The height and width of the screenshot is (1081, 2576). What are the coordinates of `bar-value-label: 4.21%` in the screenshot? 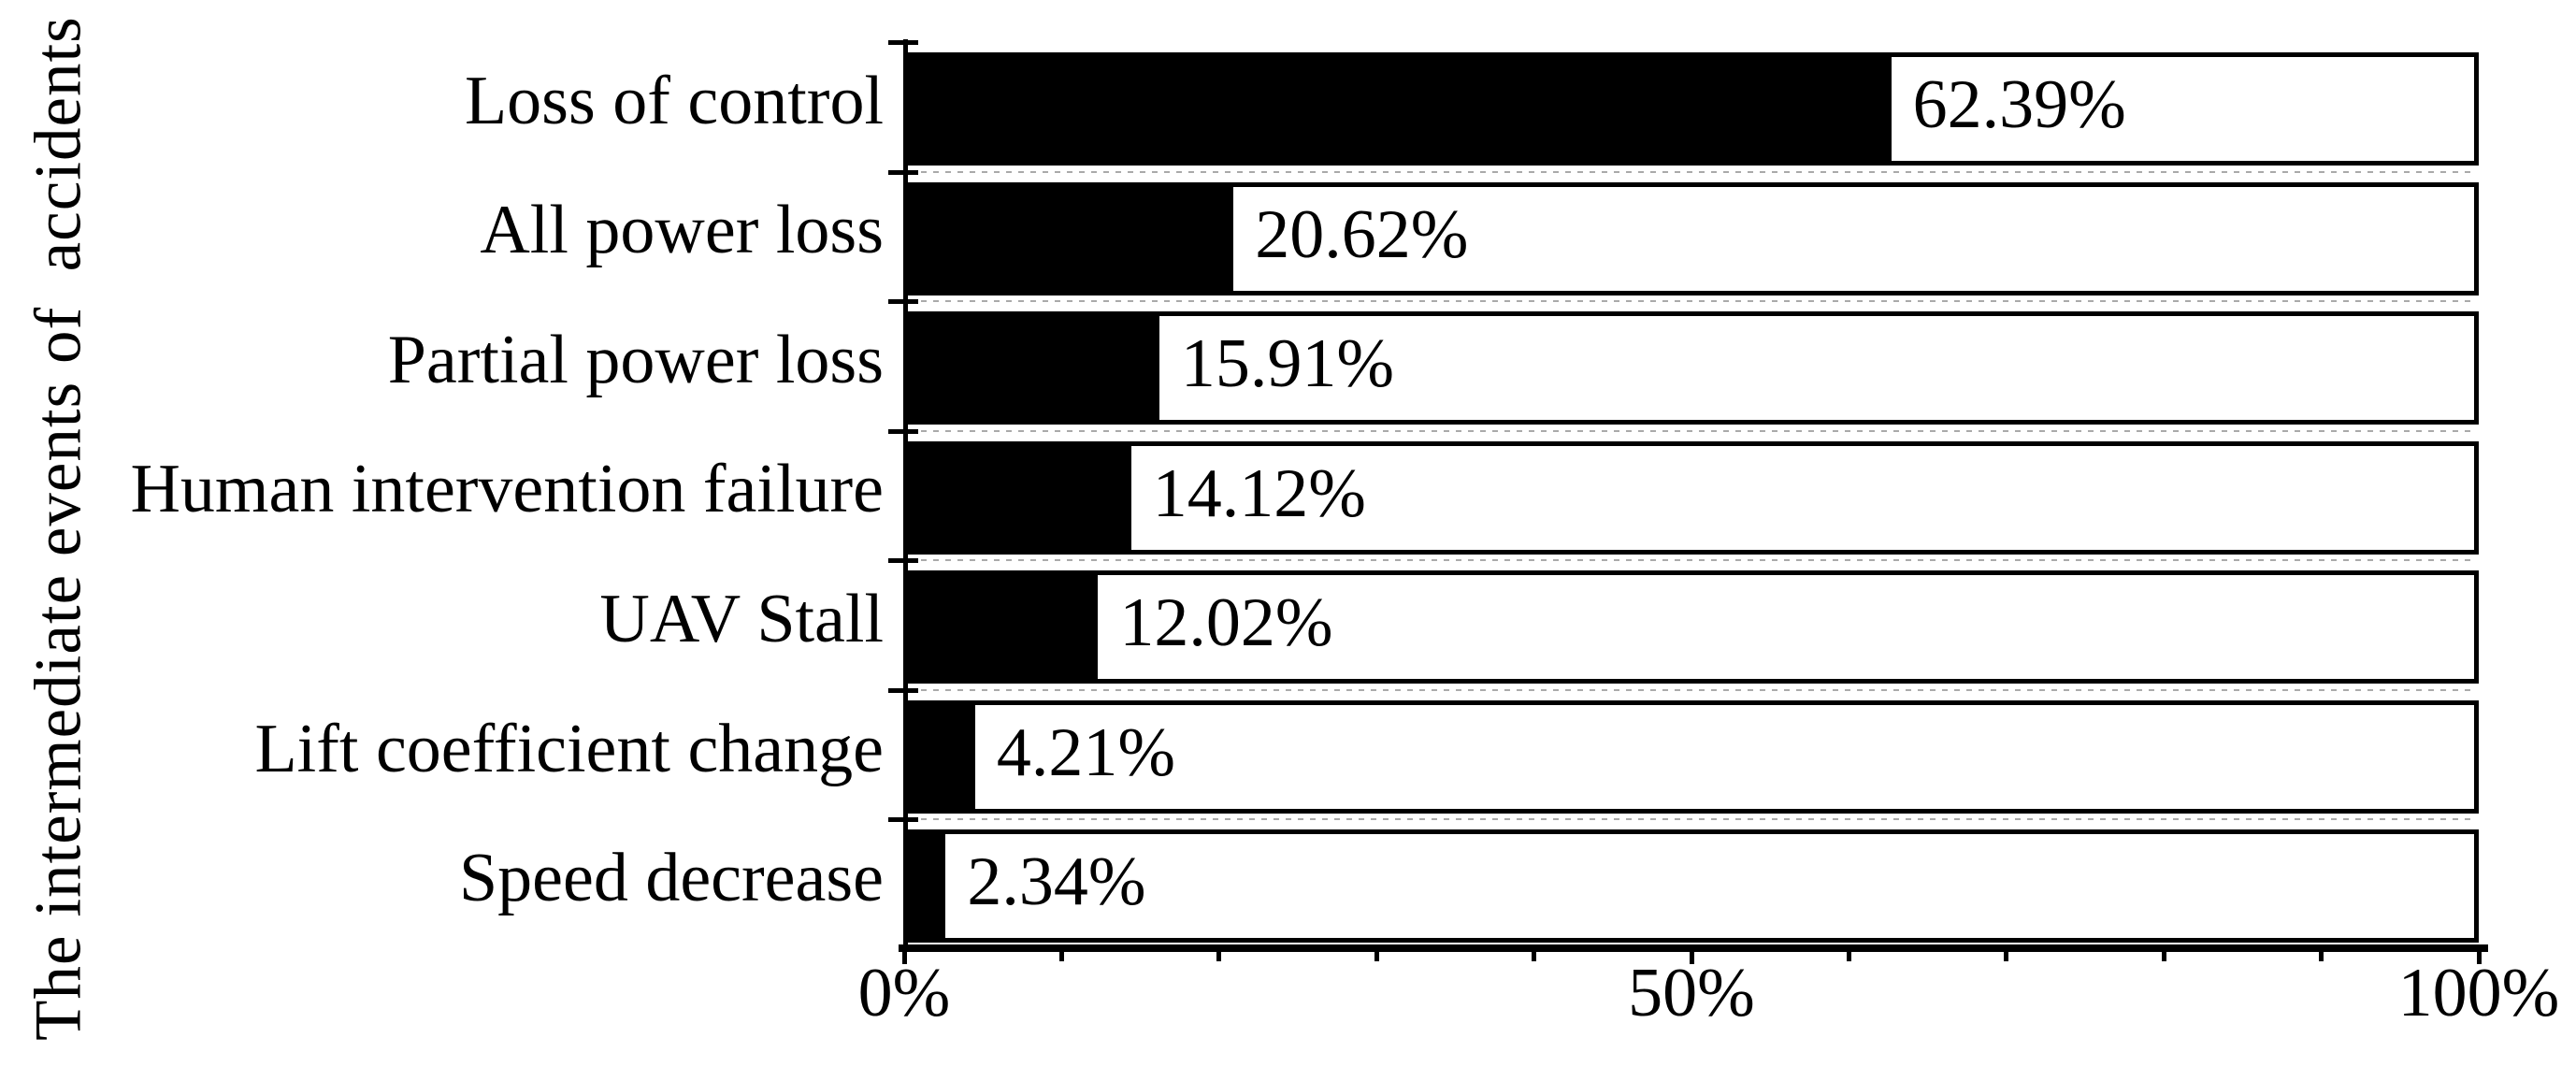 It's located at (1086, 752).